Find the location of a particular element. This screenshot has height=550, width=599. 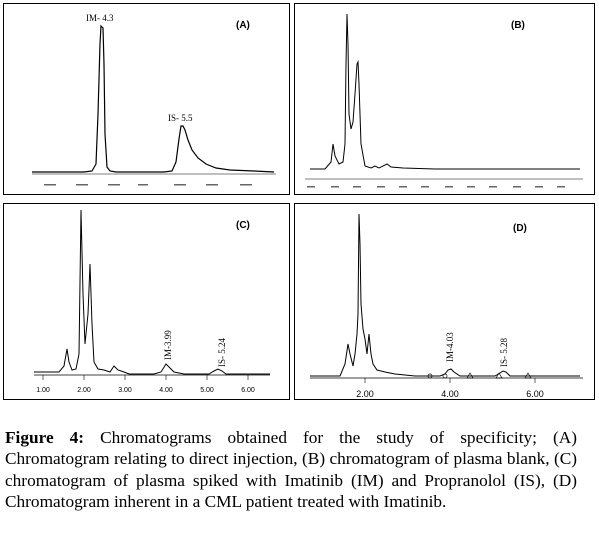

trace-a is located at coordinates (153, 98).